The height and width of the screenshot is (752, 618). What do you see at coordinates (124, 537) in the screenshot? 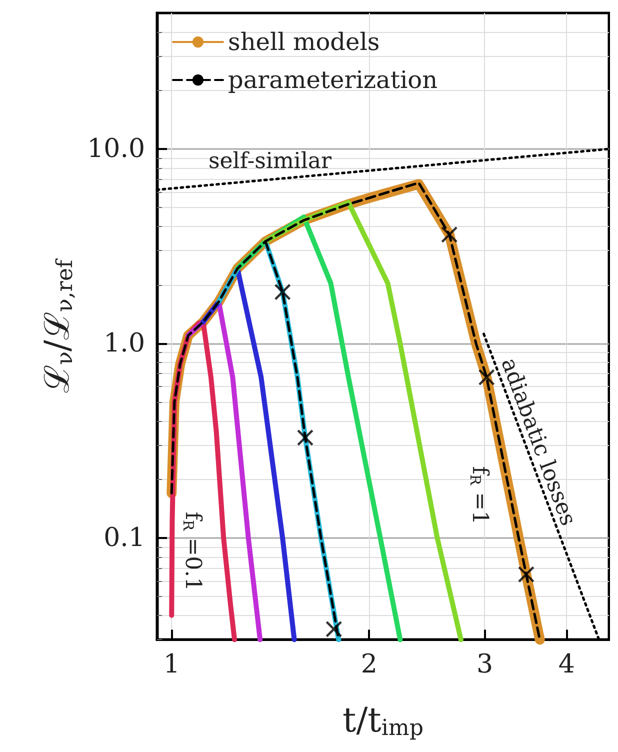
I see `y-tick-label: 0.1` at bounding box center [124, 537].